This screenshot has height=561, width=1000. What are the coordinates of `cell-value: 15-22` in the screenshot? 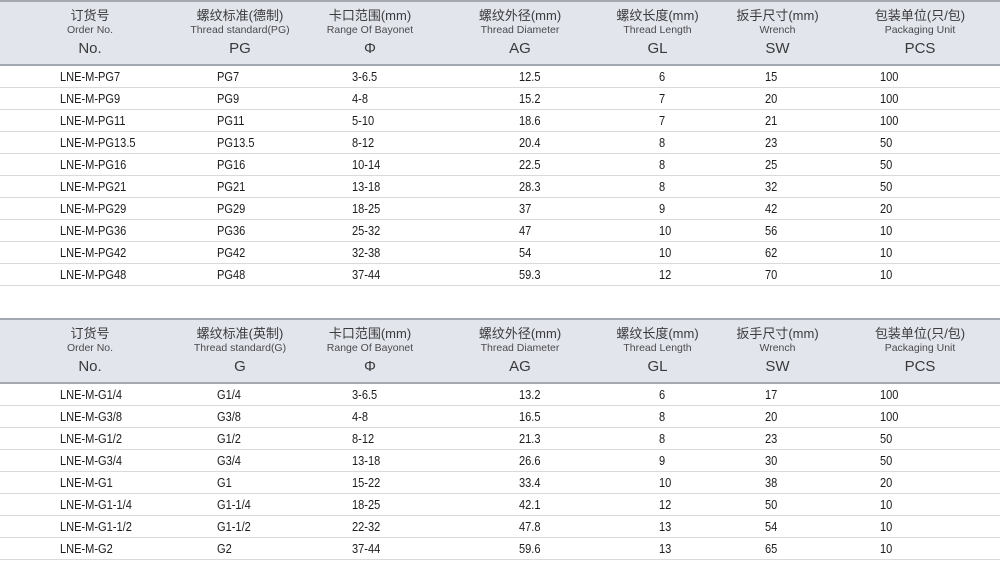 It's located at (366, 482).